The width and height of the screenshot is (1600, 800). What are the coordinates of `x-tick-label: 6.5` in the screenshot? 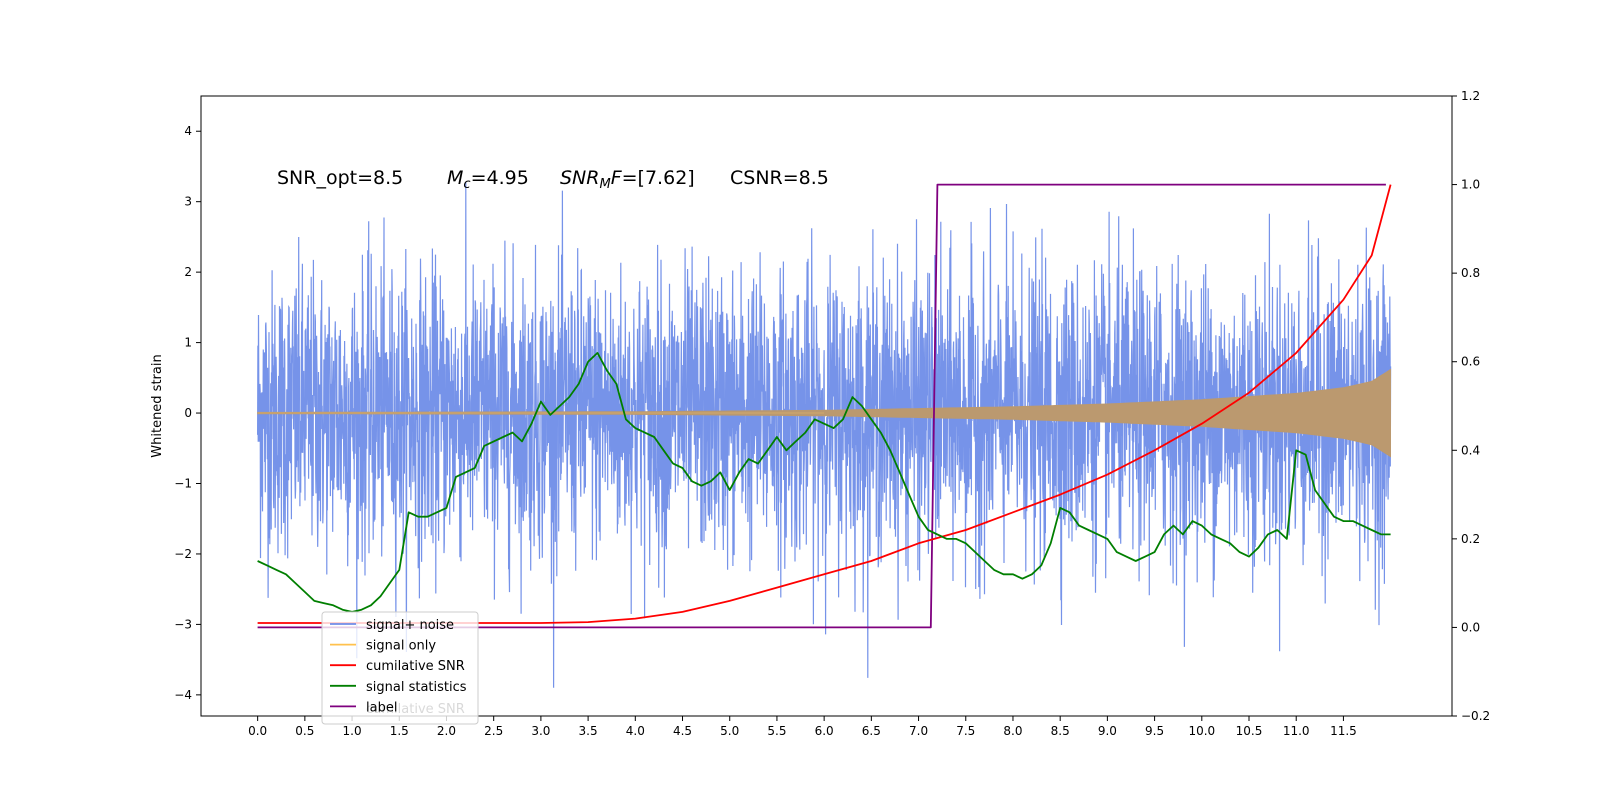 It's located at (871, 731).